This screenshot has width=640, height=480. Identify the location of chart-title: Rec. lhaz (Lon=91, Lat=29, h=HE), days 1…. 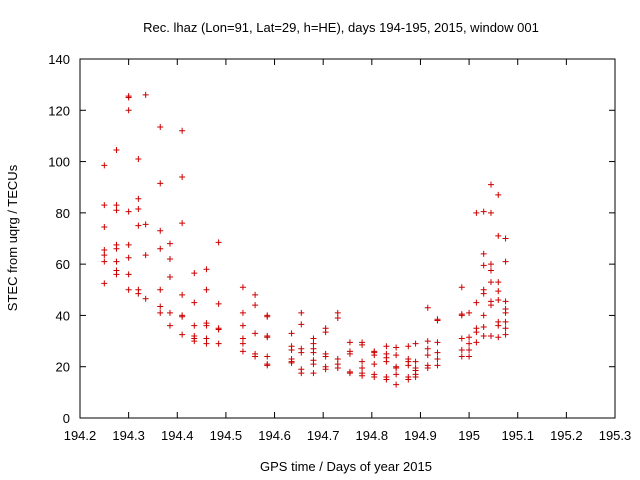
(341, 27).